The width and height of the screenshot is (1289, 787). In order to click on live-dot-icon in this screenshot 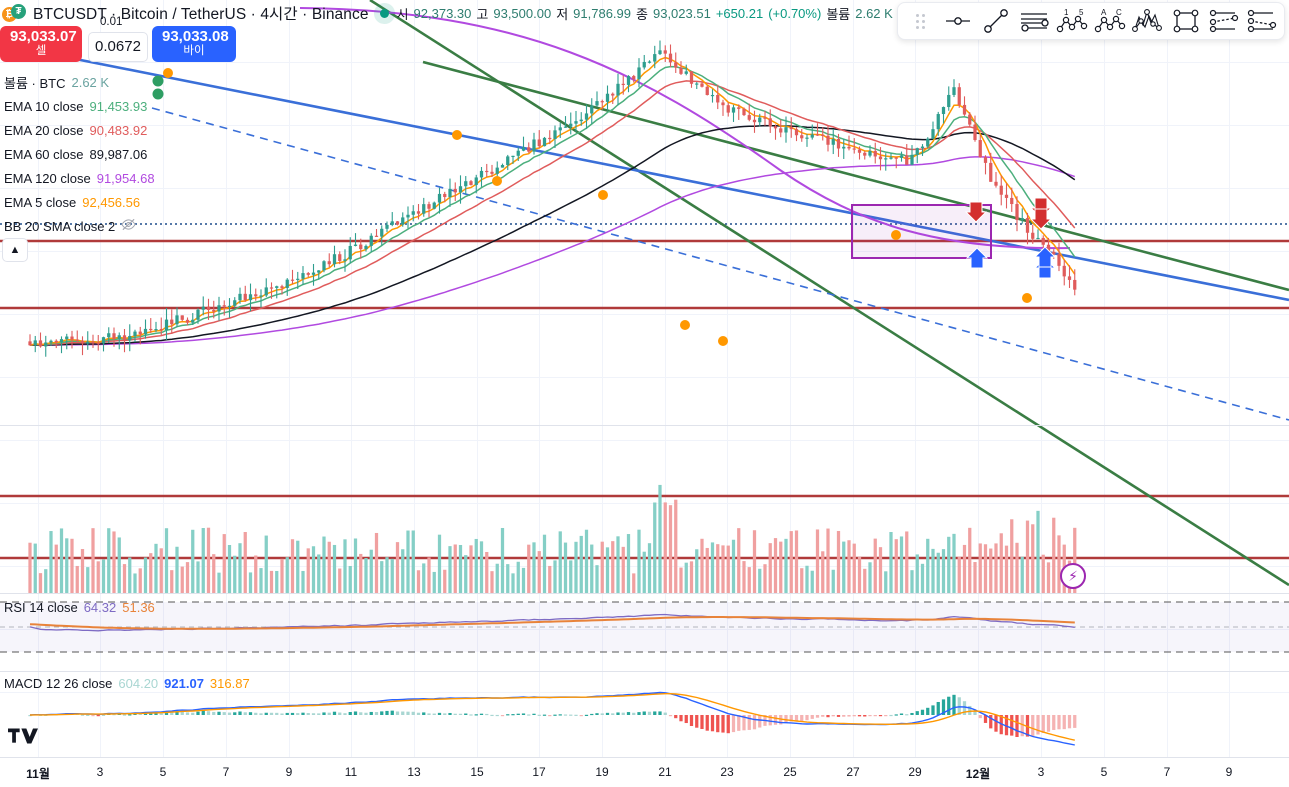, I will do `click(384, 13)`.